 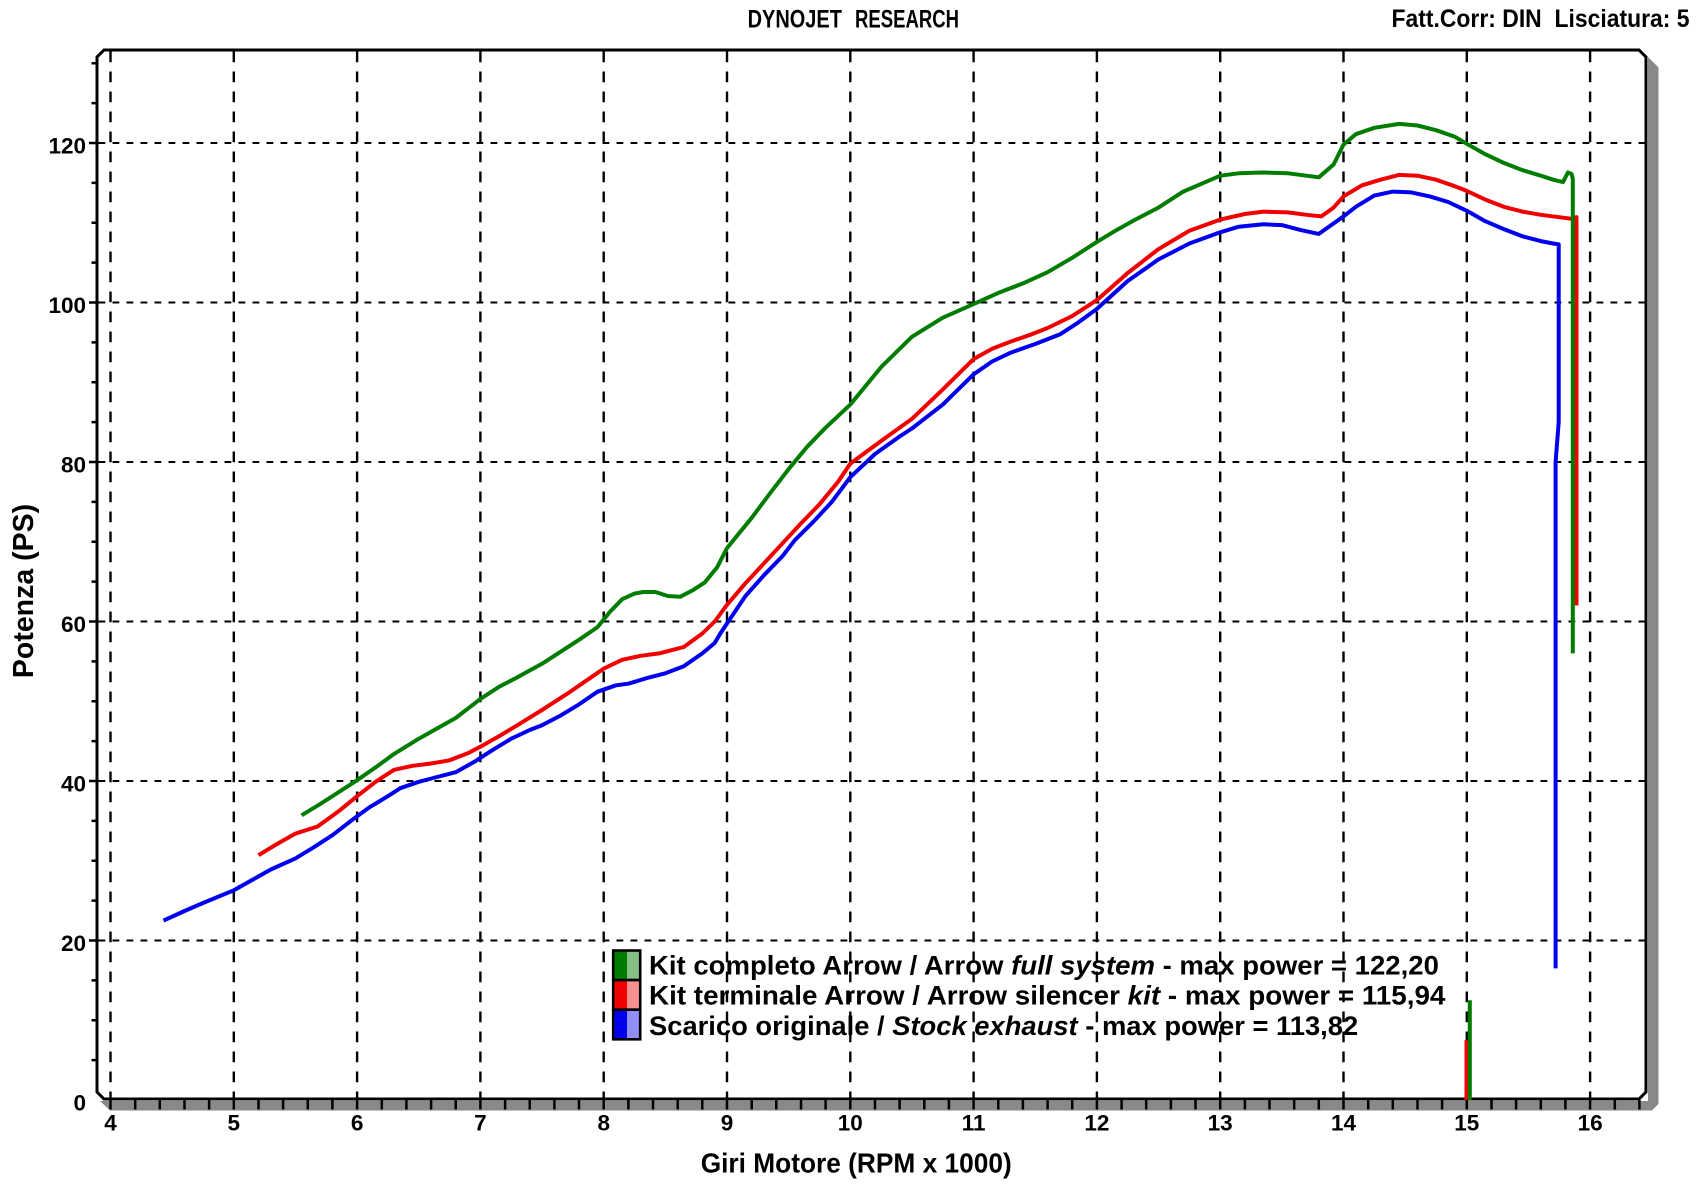 What do you see at coordinates (110, 1123) in the screenshot?
I see `svg-text: 4` at bounding box center [110, 1123].